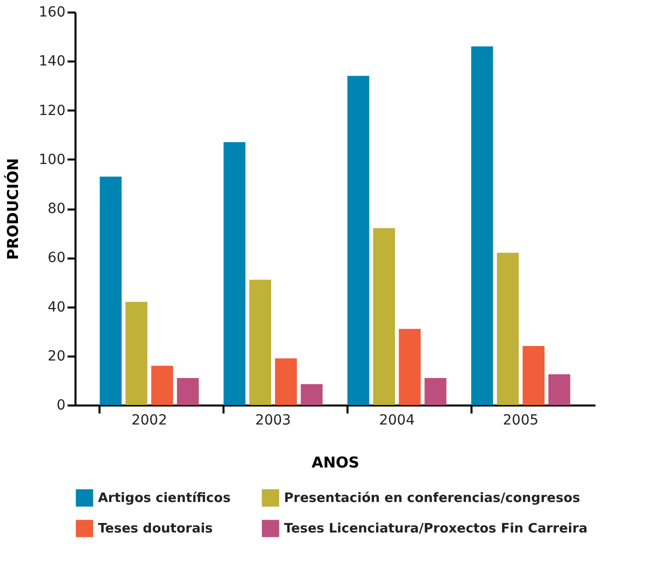 This screenshot has height=571, width=649. I want to click on y-axis-title: PRODUCIÓN, so click(13, 209).